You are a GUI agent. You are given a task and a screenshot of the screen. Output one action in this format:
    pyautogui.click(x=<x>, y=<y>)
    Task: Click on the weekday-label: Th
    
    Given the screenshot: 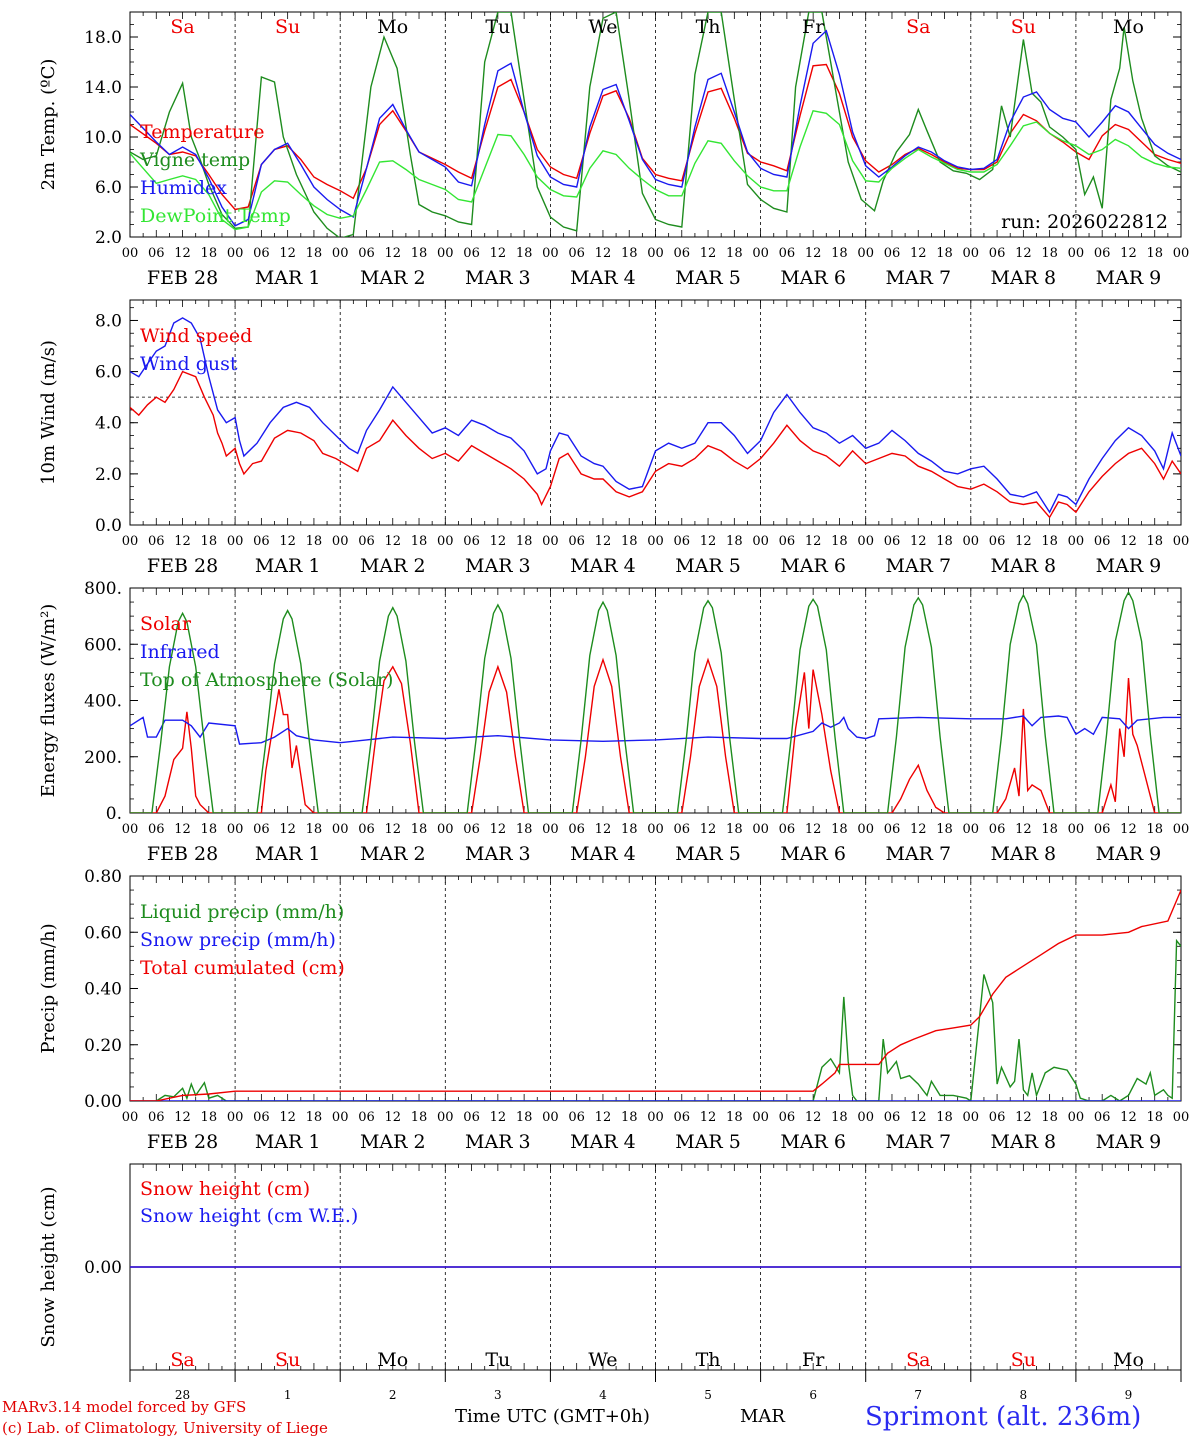 What is the action you would take?
    pyautogui.click(x=708, y=1360)
    